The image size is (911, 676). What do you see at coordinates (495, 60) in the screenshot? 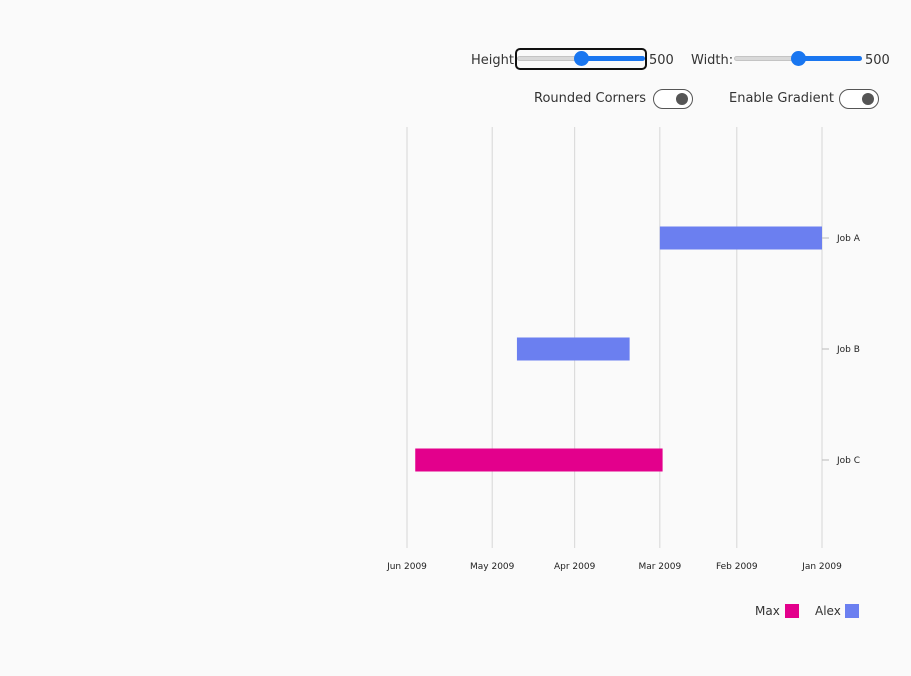
I see `height-label: Height:` at bounding box center [495, 60].